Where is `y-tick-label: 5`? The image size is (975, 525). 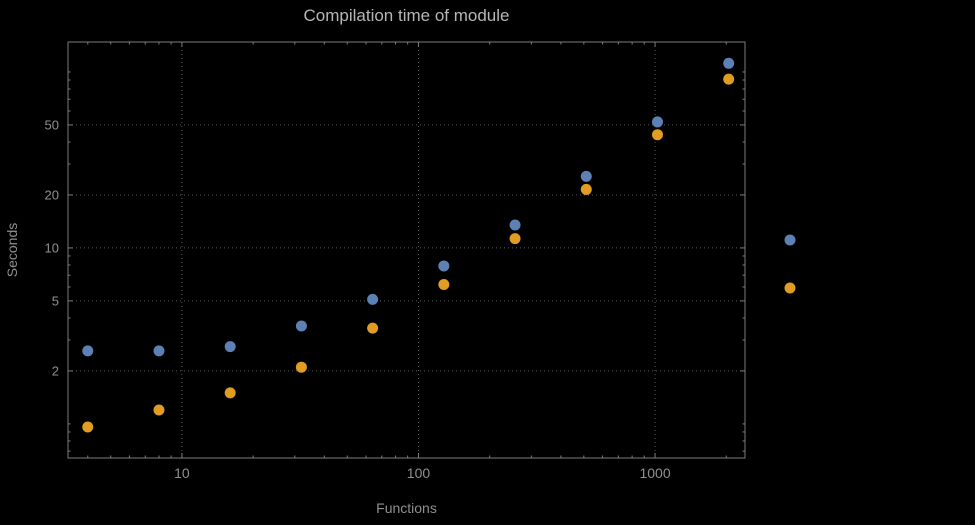 y-tick-label: 5 is located at coordinates (55, 300).